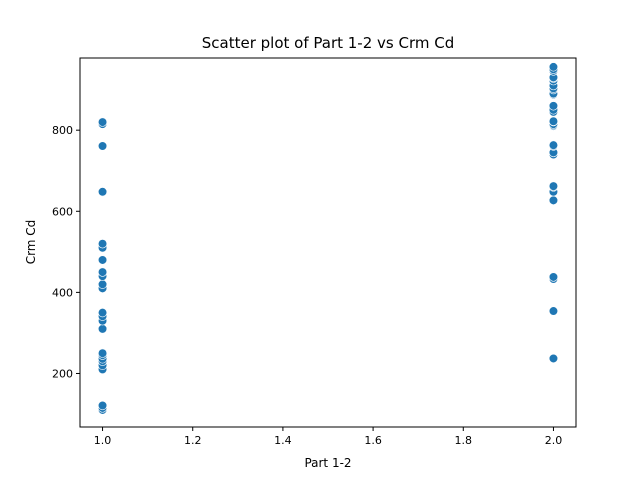 The image size is (640, 480). I want to click on x-axis-ticks: 1.0 1.2 1.4 1.6 1.8 2.0, so click(328, 437).